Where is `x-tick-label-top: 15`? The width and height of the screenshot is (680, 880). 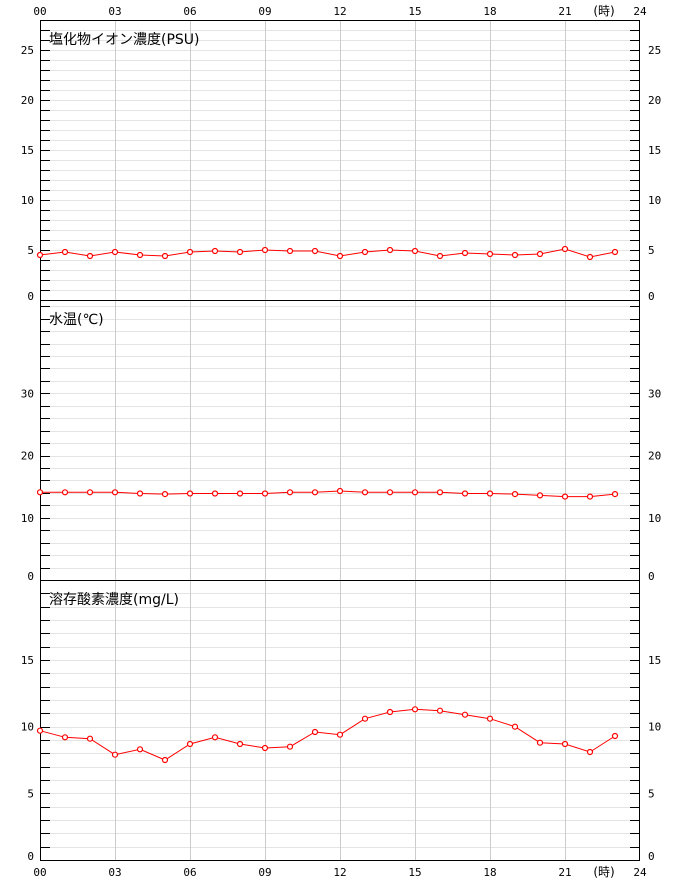
x-tick-label-top: 15 is located at coordinates (414, 11).